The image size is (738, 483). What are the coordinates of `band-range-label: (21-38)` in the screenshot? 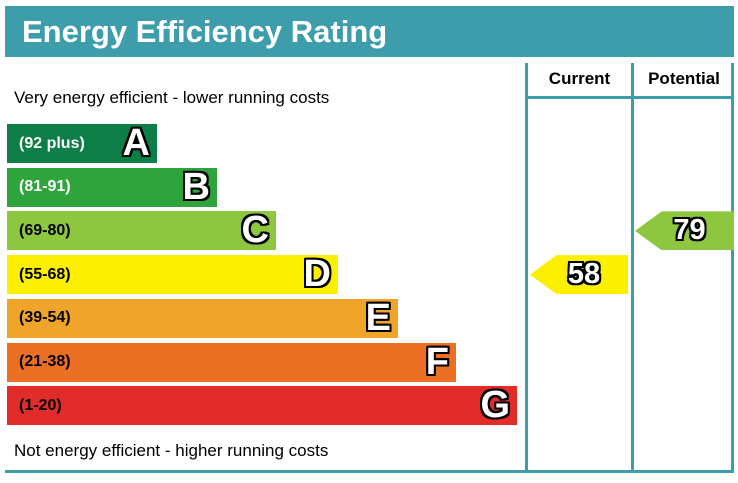 It's located at (45, 361).